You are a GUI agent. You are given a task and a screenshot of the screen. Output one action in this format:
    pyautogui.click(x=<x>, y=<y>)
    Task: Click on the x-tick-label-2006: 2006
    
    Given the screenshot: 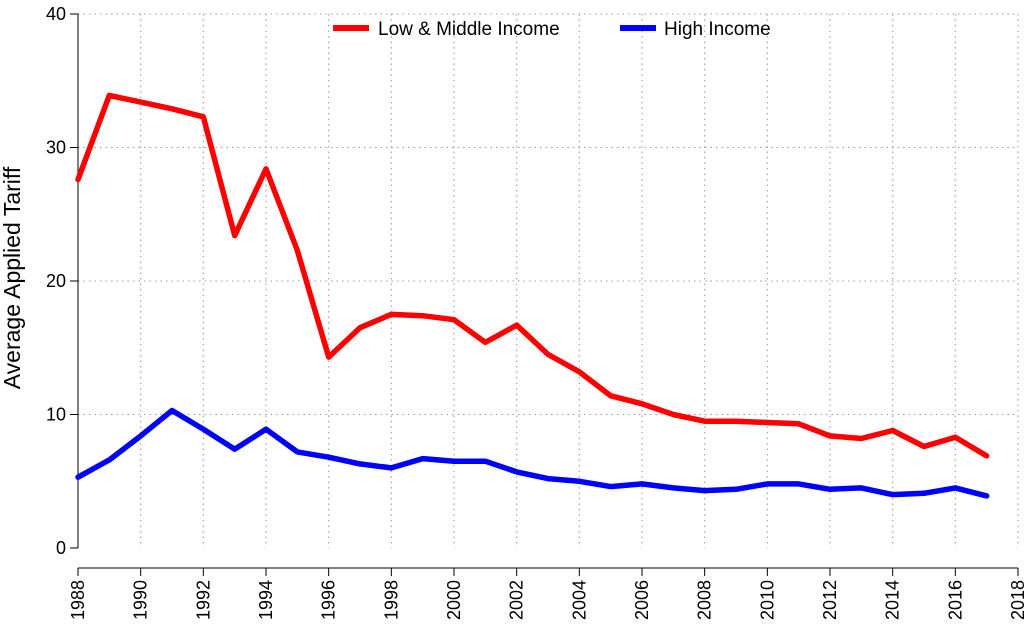 What is the action you would take?
    pyautogui.click(x=642, y=600)
    